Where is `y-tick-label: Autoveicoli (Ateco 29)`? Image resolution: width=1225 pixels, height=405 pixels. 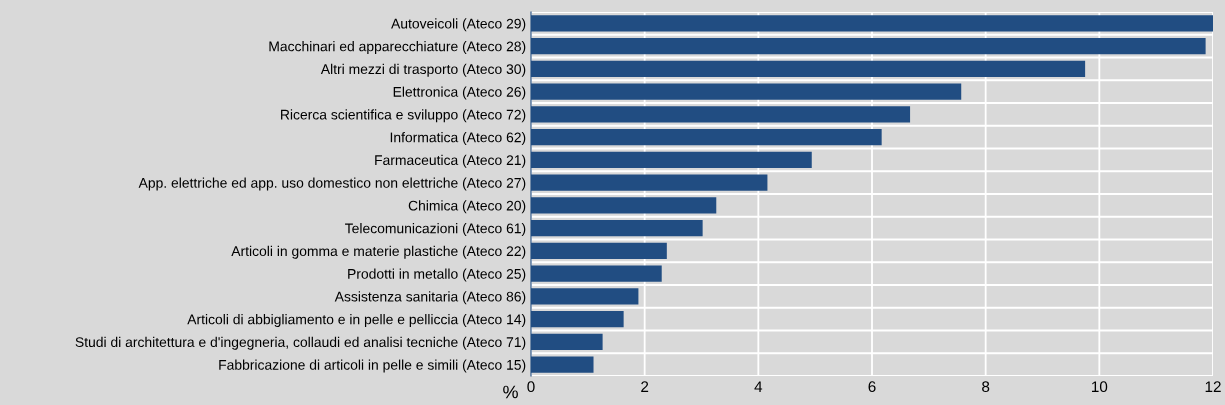
y-tick-label: Autoveicoli (Ateco 29) is located at coordinates (458, 25).